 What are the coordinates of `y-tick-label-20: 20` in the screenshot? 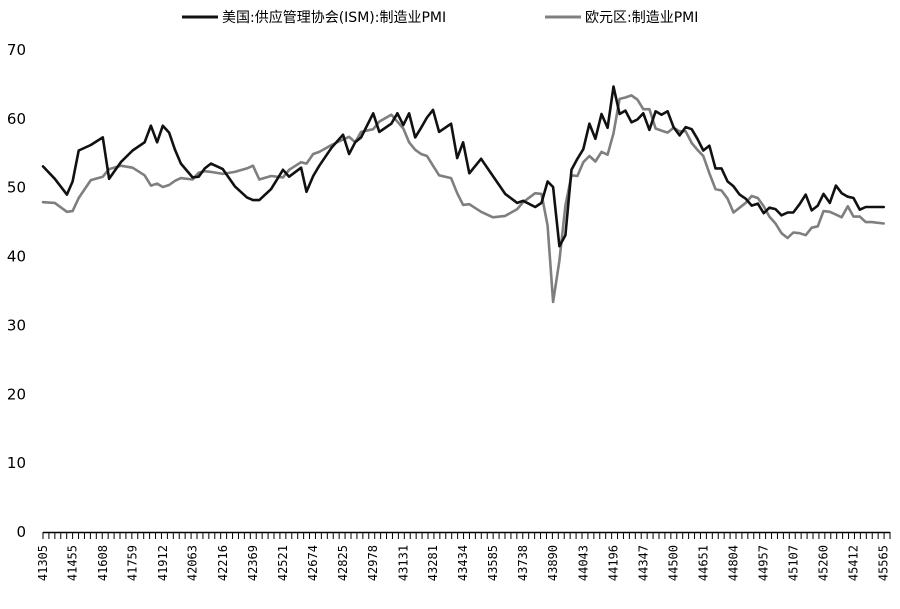 It's located at (16, 394).